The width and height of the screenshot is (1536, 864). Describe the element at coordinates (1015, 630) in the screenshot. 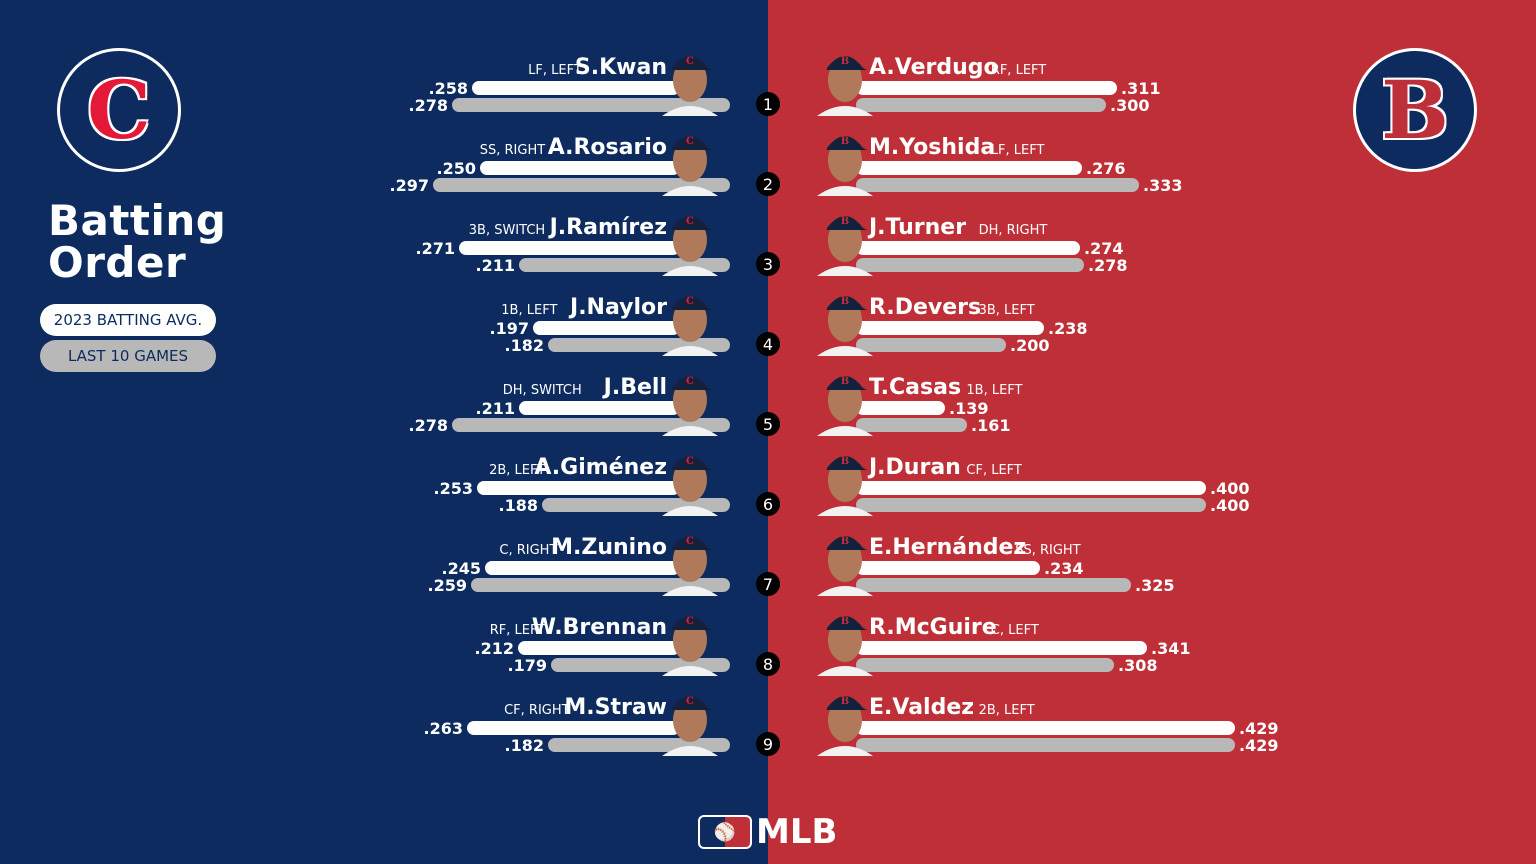

I see `player-position-right: C, LEFT` at that location.